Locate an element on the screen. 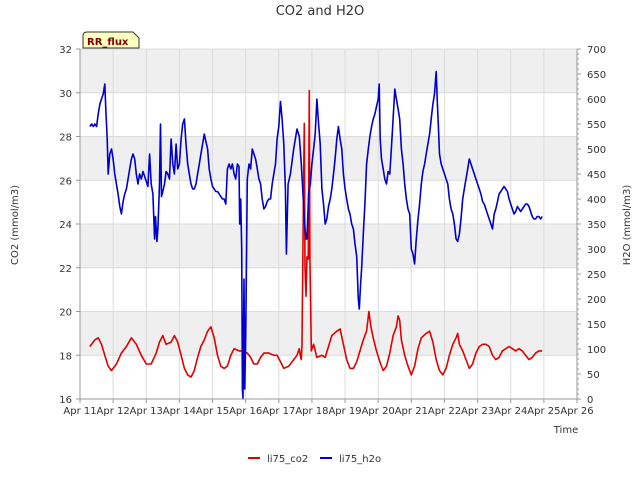 The height and width of the screenshot is (480, 640). x-tick-label: Apr 23 is located at coordinates (477, 411).